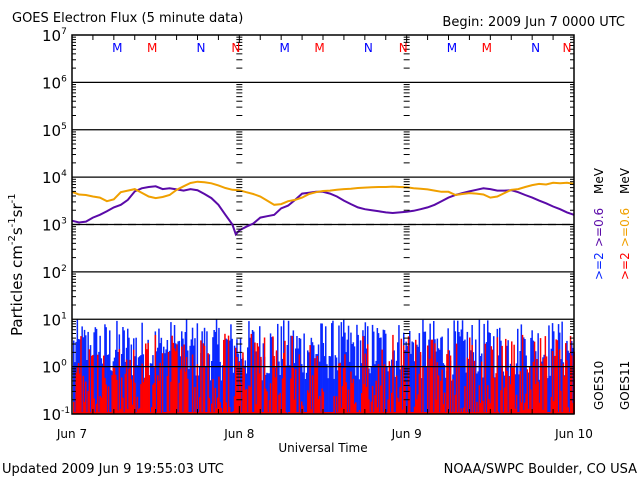 This screenshot has height=480, width=640. Describe the element at coordinates (54, 368) in the screenshot. I see `y-tick-label: 100` at that location.